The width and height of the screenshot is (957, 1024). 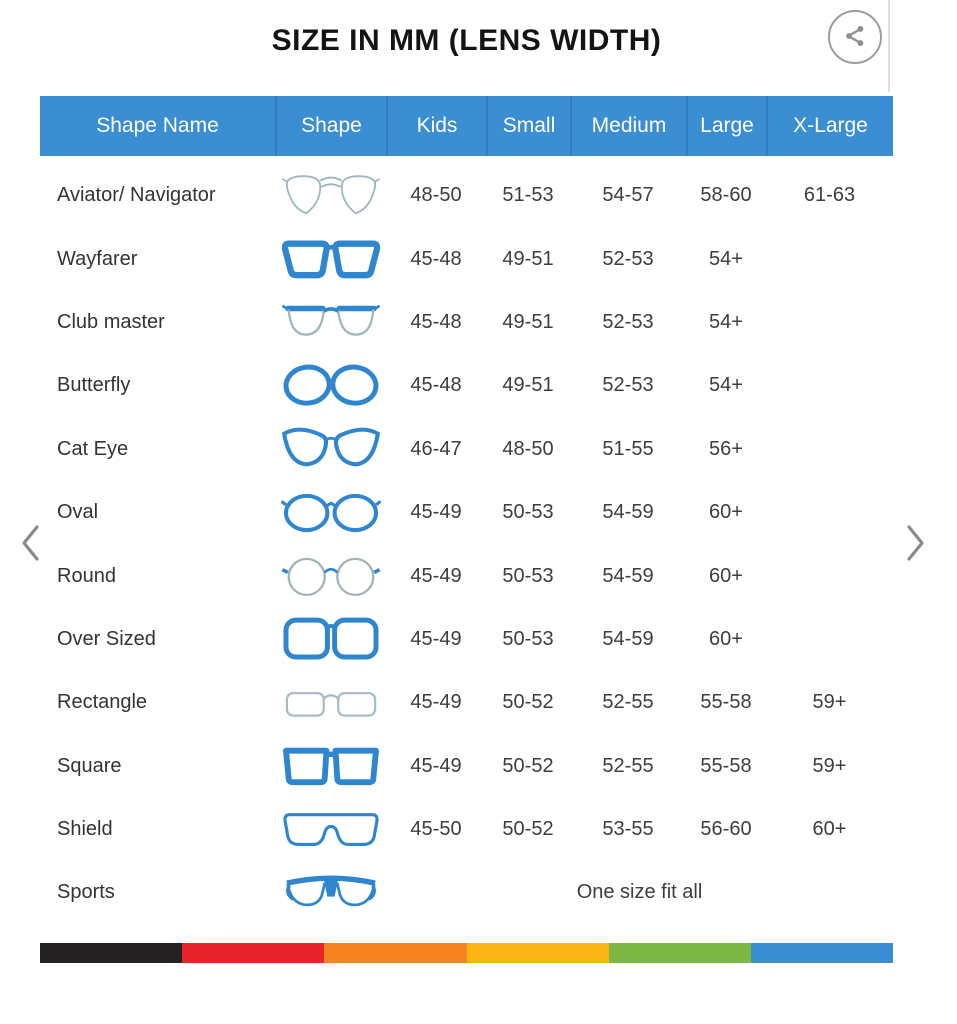 What do you see at coordinates (466, 639) in the screenshot?
I see `table-row: Over Sized 45-49 50-53 54-59 60+` at bounding box center [466, 639].